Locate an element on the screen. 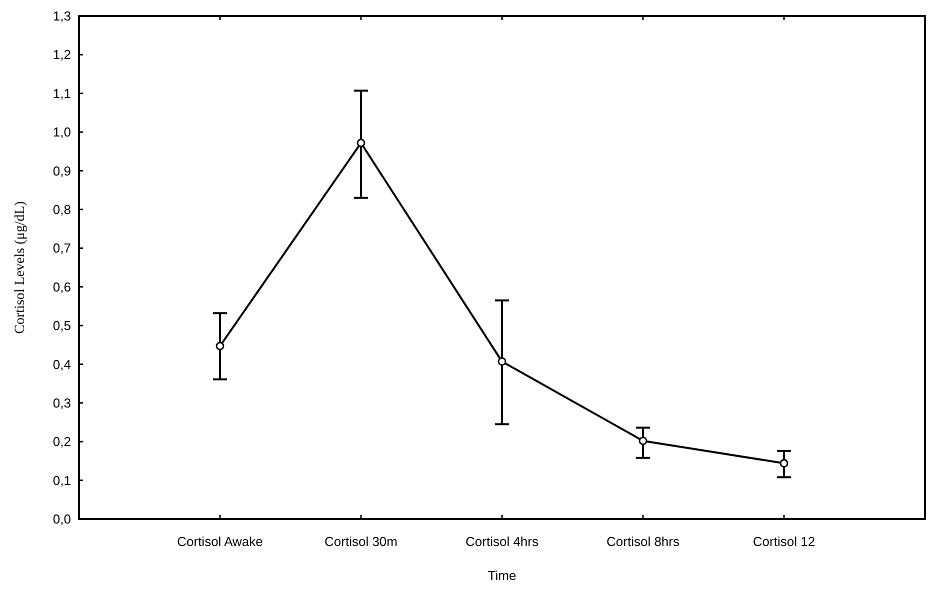 This screenshot has height=615, width=931. y-tick-label: 1,0 is located at coordinates (61, 132).